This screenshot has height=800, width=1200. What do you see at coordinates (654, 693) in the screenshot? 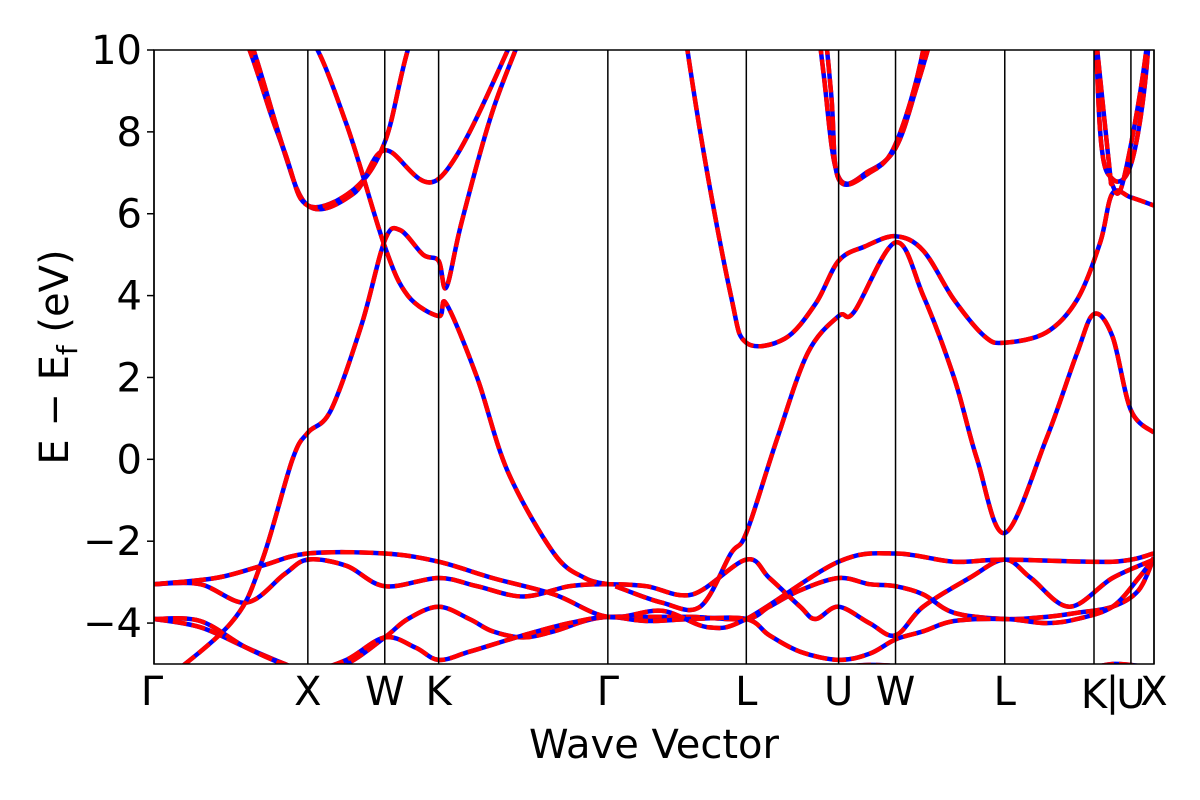
I see `x-axis: Γ X W K Γ L U W L K|UX` at bounding box center [654, 693].